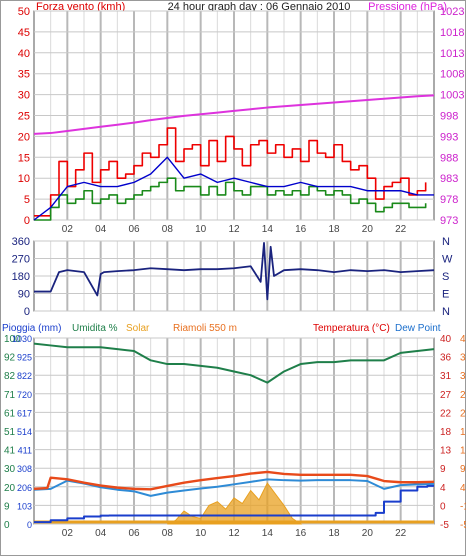 The height and width of the screenshot is (557, 466). Describe the element at coordinates (29, 525) in the screenshot. I see `rain-y-tick-label: 0` at that location.